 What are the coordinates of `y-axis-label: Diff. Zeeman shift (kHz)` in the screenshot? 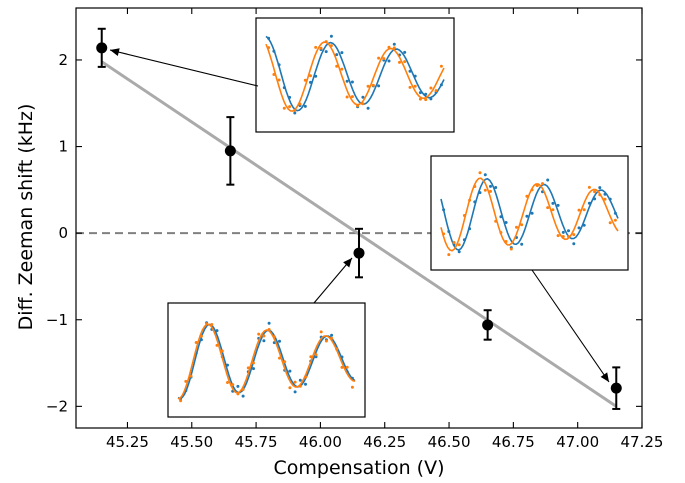 It's located at (26, 217).